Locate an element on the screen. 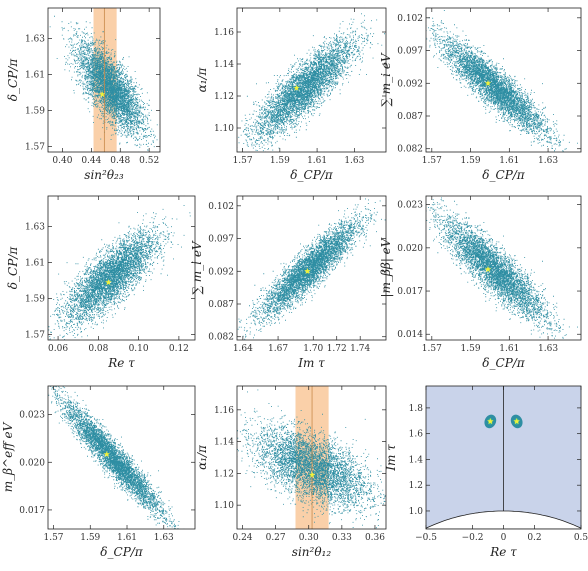  y-tick-label: 1.6 is located at coordinates (416, 435).